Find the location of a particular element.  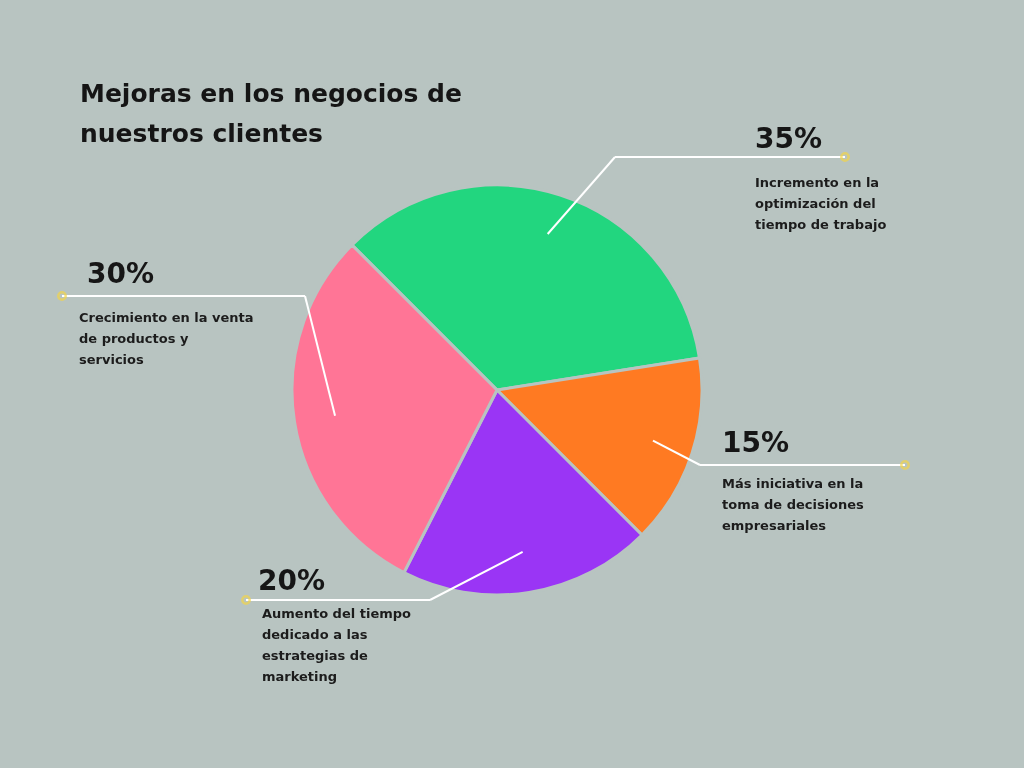

slice-label: Incremento en la optimización del tiempo de trabajo is located at coordinates (821, 203).